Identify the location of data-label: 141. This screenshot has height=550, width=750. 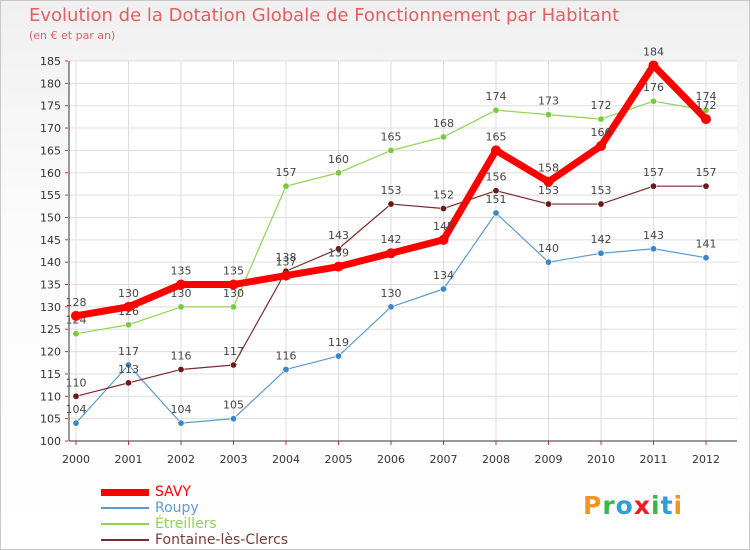
(706, 244).